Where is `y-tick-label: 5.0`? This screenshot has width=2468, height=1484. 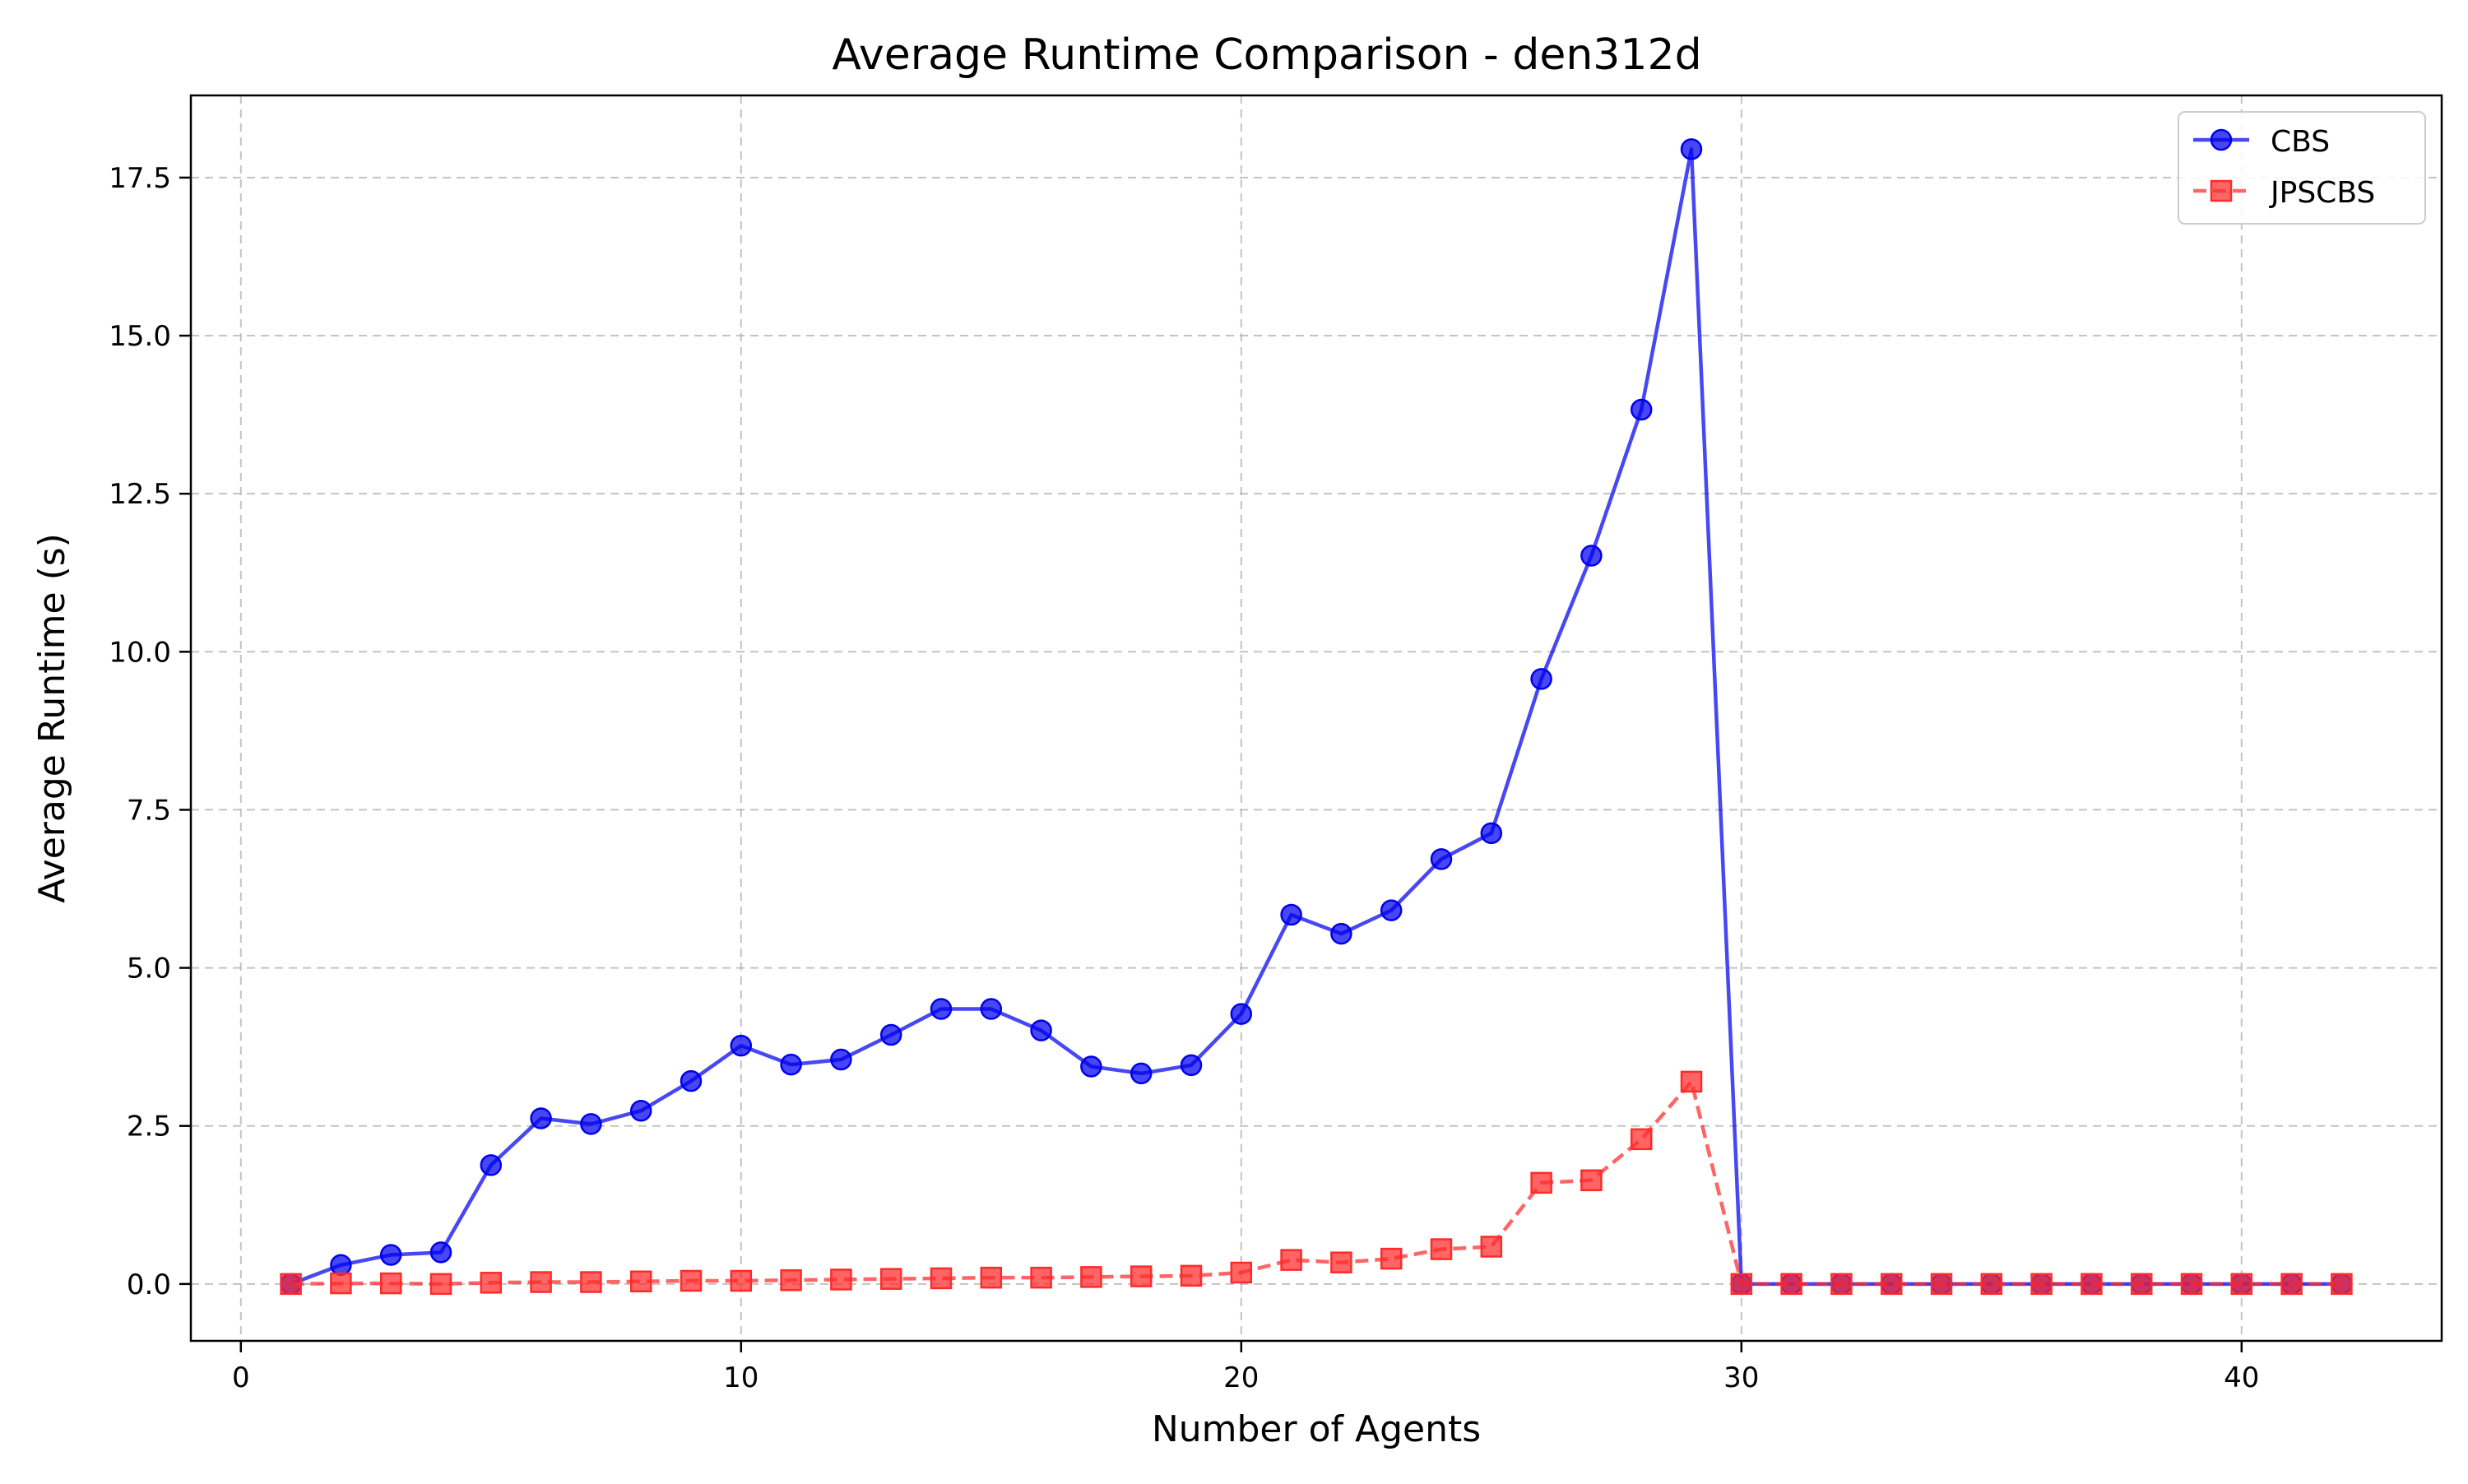
y-tick-label: 5.0 is located at coordinates (149, 969).